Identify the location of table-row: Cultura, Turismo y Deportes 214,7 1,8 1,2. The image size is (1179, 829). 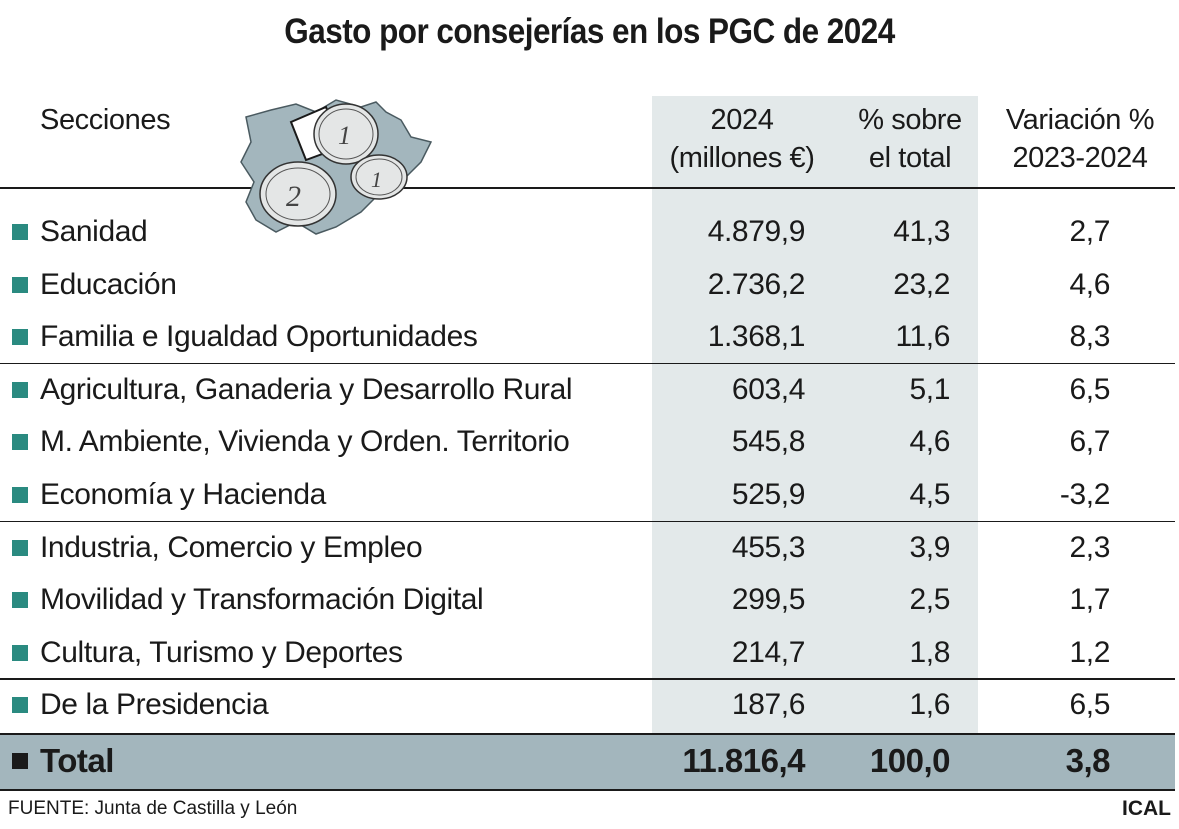
(587, 653).